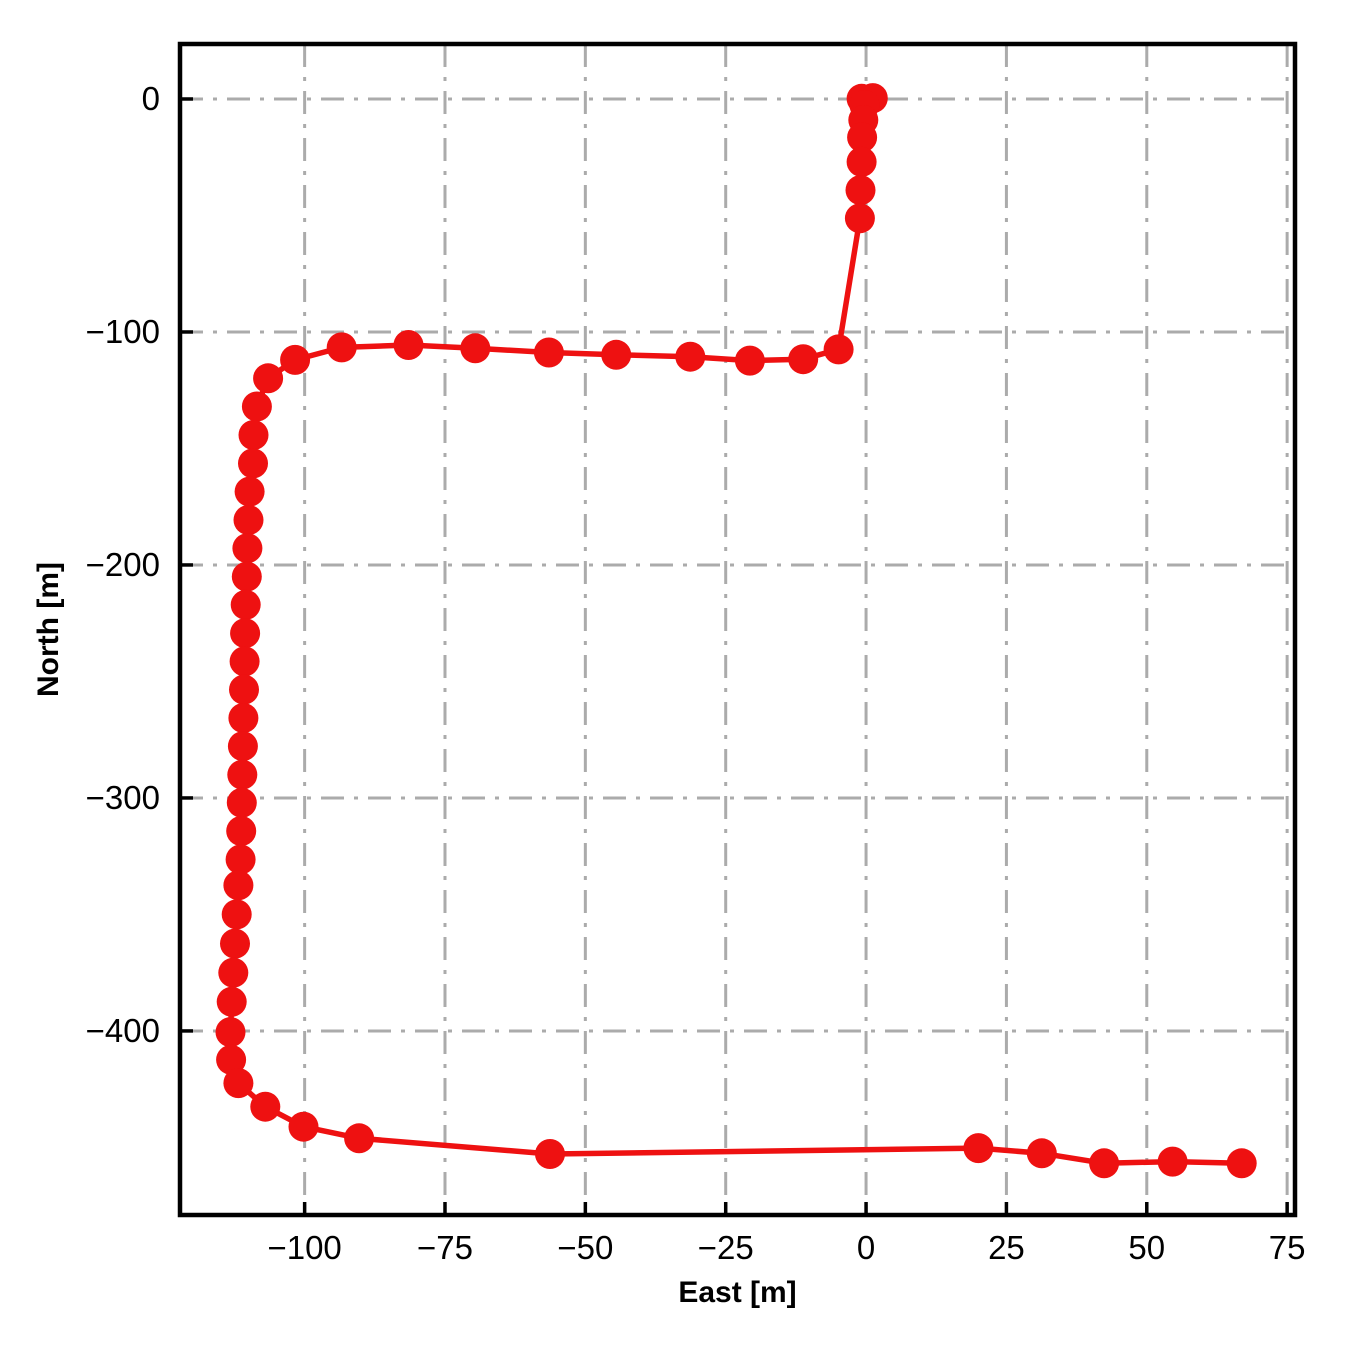 This screenshot has height=1350, width=1350. What do you see at coordinates (585, 1247) in the screenshot?
I see `x-tick-label: −50` at bounding box center [585, 1247].